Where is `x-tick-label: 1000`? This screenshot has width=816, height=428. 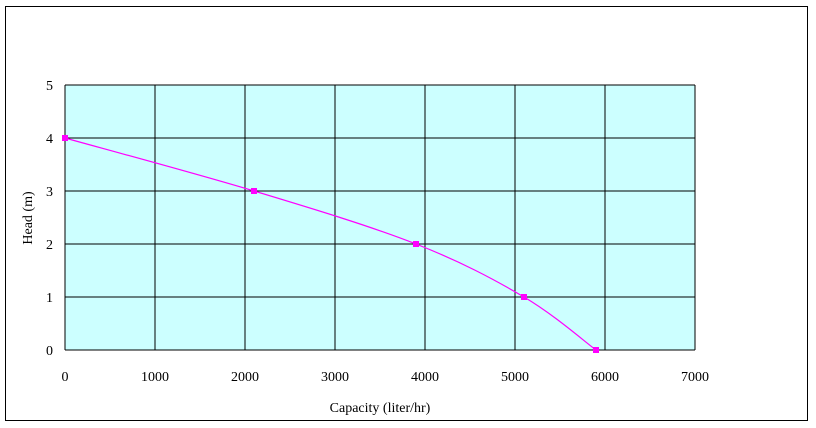
x-tick-label: 1000 is located at coordinates (155, 377).